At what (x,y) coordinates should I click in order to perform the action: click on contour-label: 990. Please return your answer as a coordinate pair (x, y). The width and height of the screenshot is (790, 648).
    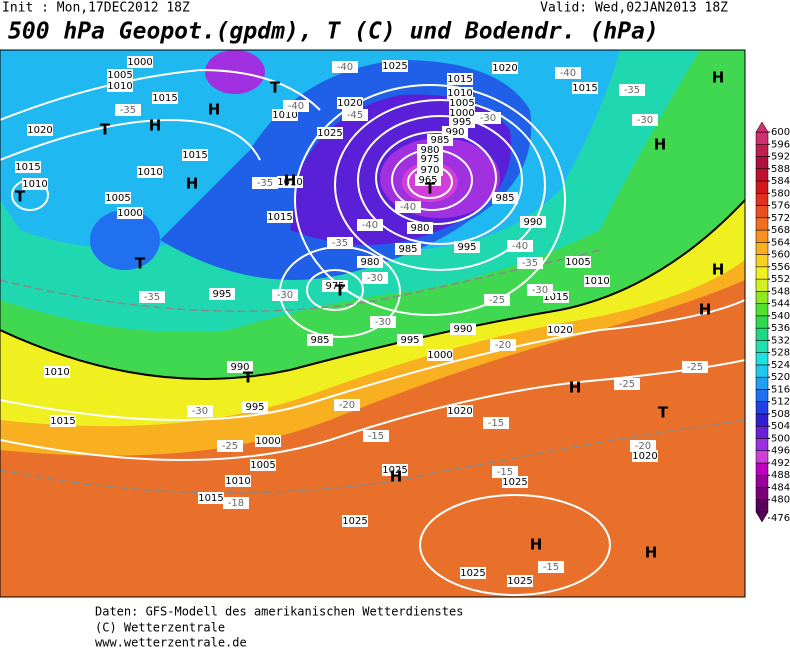
    Looking at the image, I should click on (239, 367).